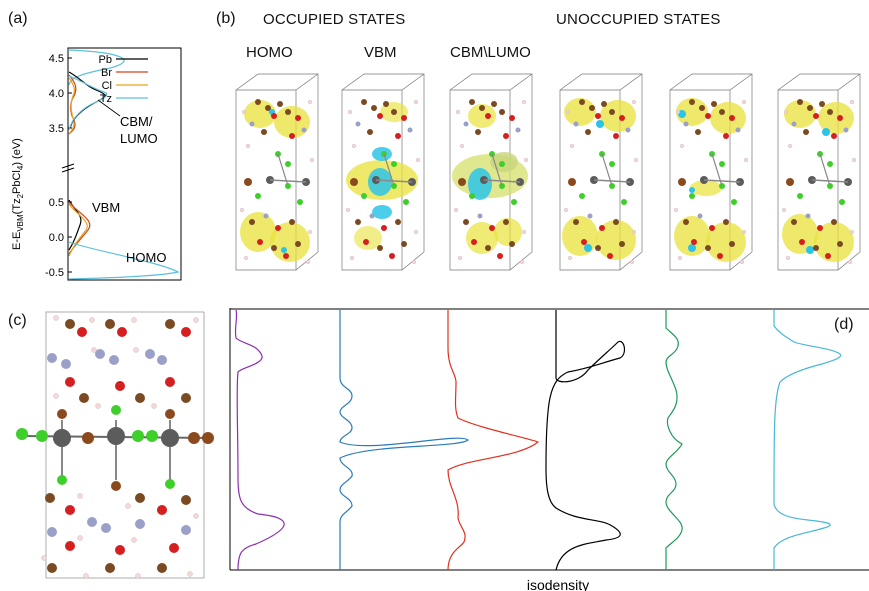 The height and width of the screenshot is (591, 869). What do you see at coordinates (259, 440) in the screenshot?
I see `profile-purple` at bounding box center [259, 440].